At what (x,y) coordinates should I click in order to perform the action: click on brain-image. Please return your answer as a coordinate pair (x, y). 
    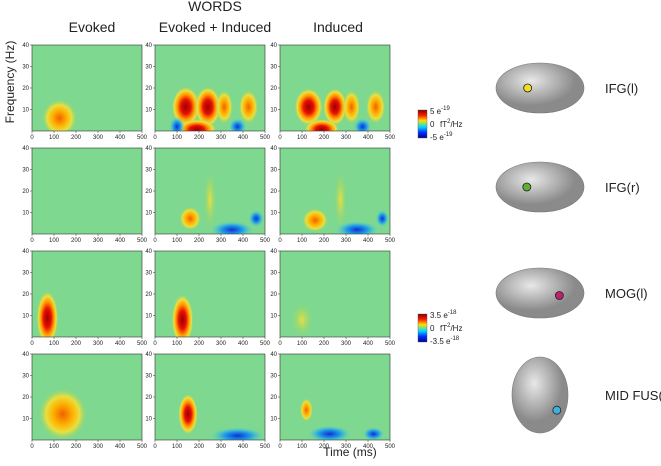
    Looking at the image, I should click on (540, 293).